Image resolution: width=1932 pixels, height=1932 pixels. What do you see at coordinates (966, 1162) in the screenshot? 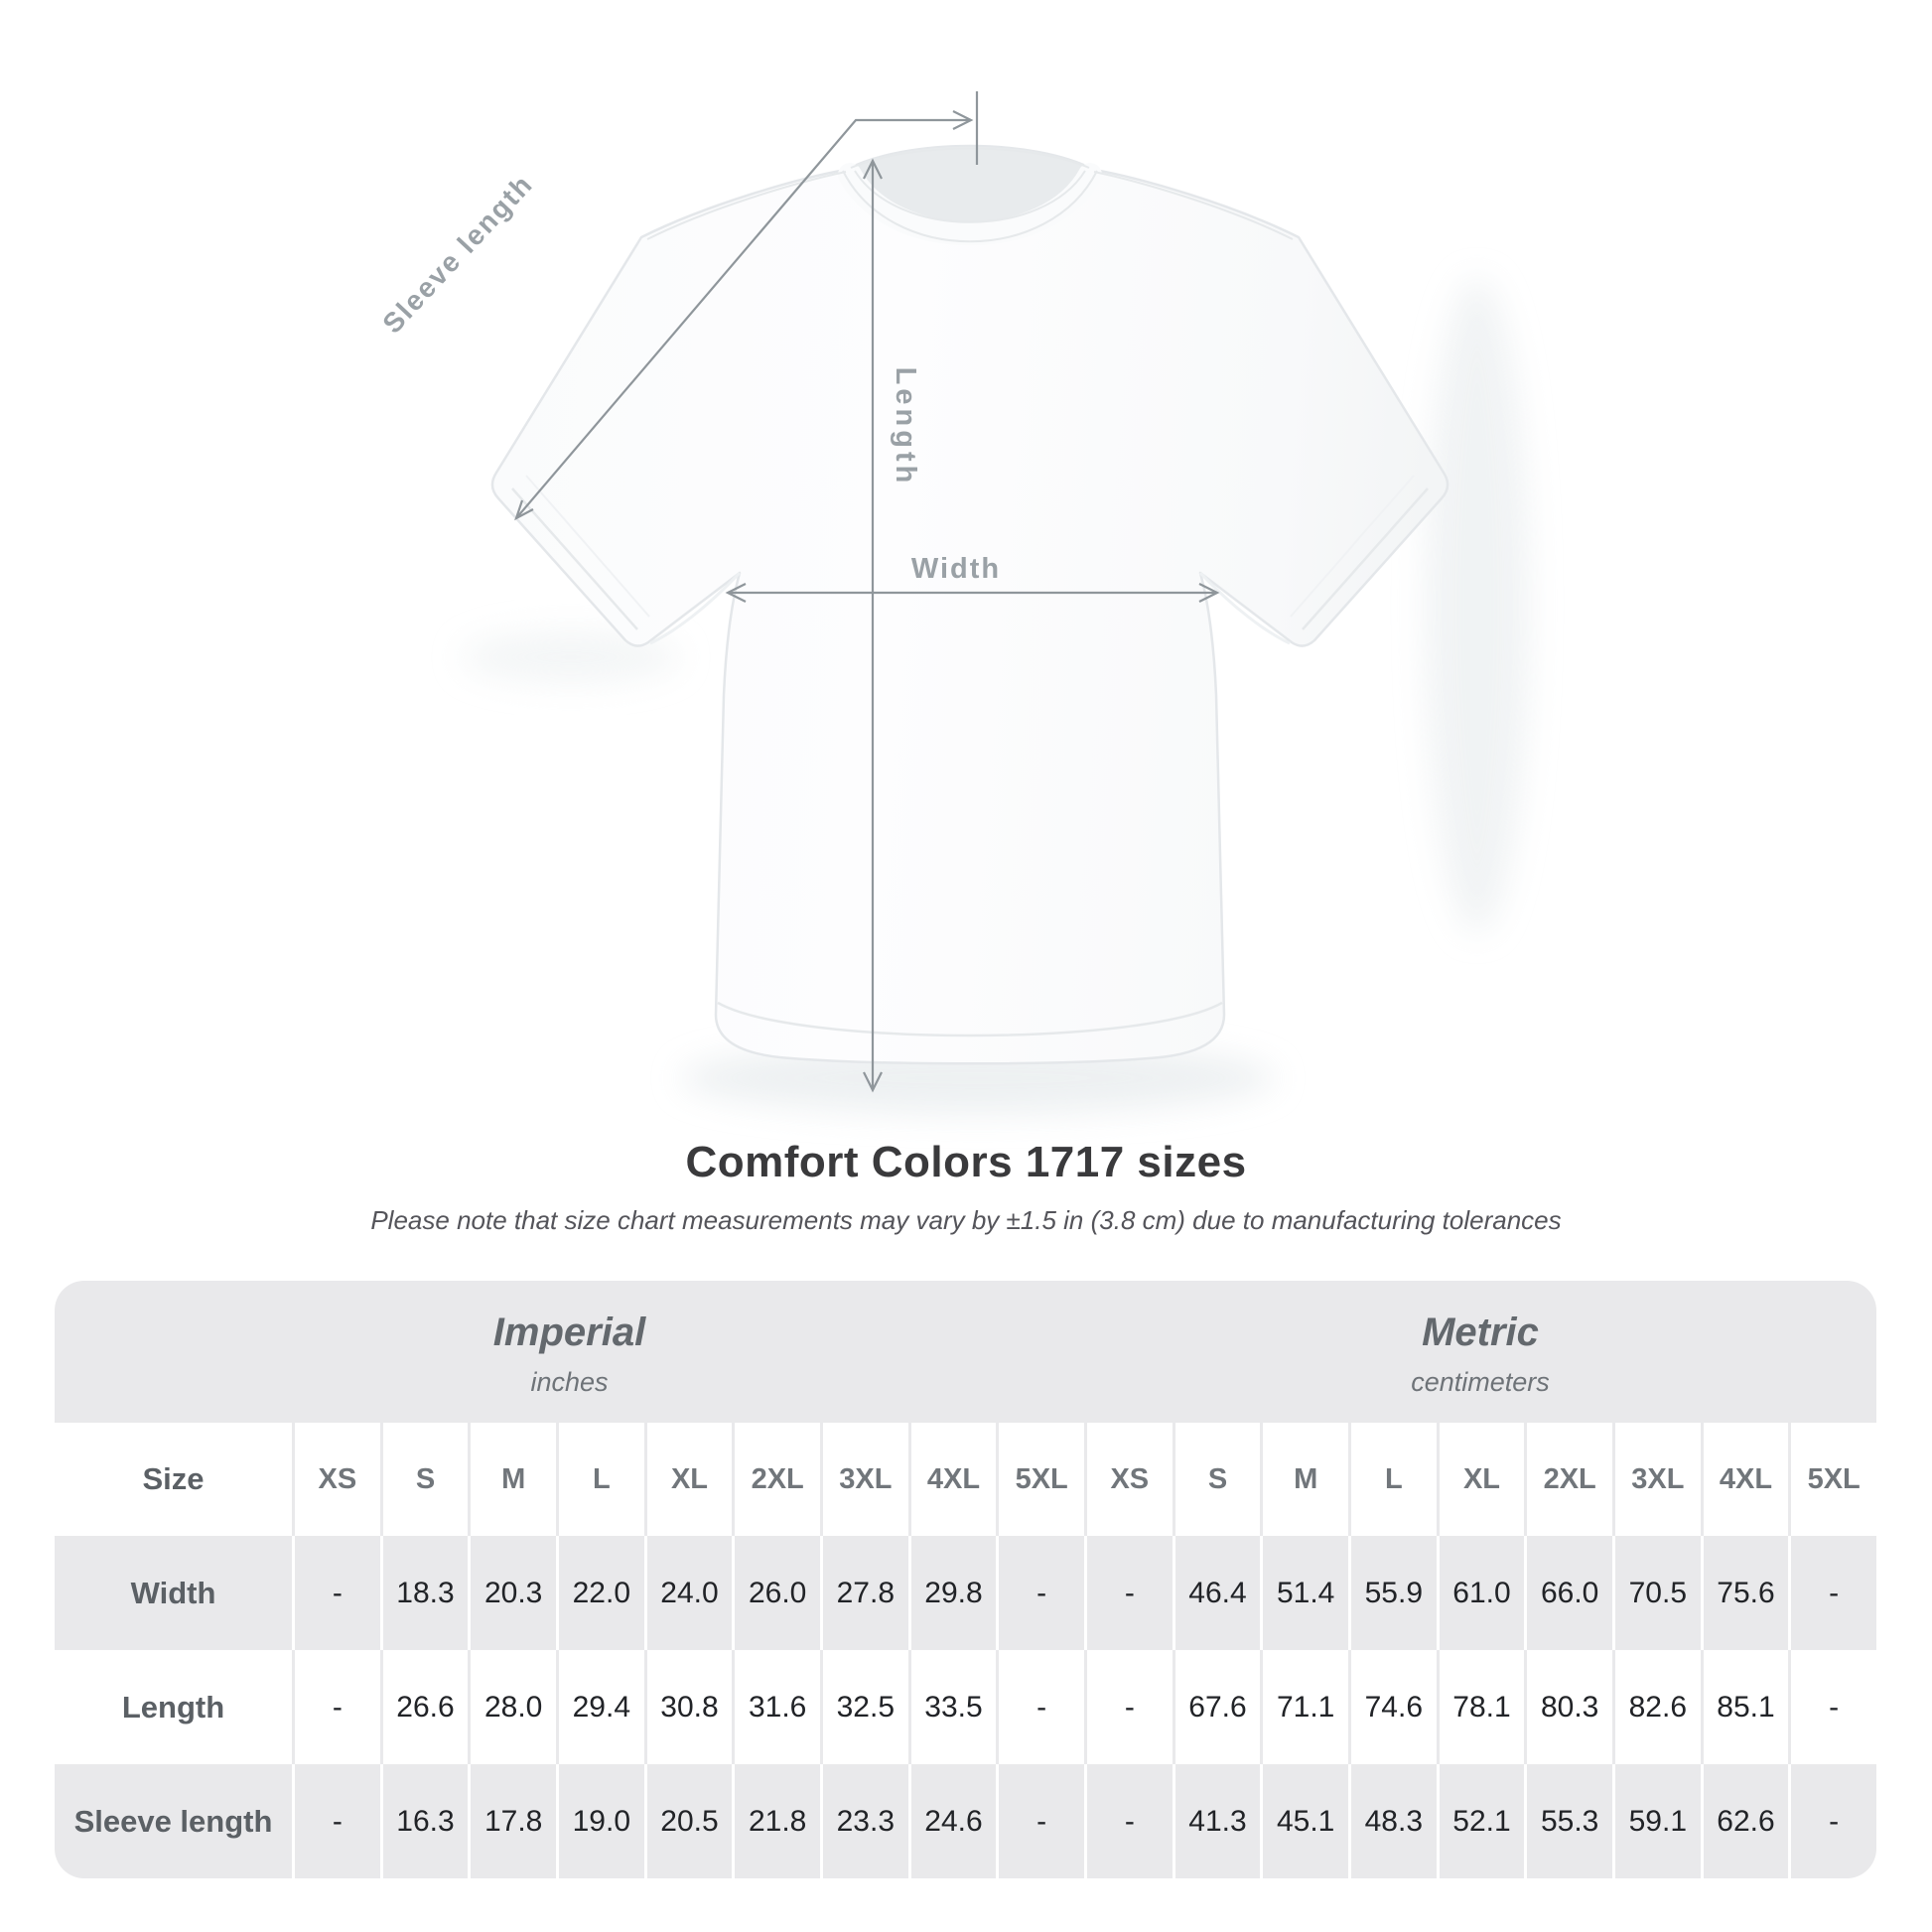
I see `page-title: Comfort Colors 1717 sizes` at bounding box center [966, 1162].